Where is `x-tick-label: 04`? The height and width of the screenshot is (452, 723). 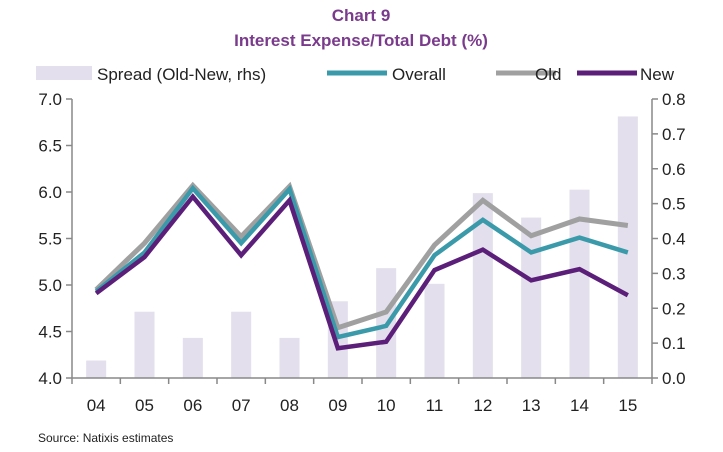
x-tick-label: 04 is located at coordinates (96, 405).